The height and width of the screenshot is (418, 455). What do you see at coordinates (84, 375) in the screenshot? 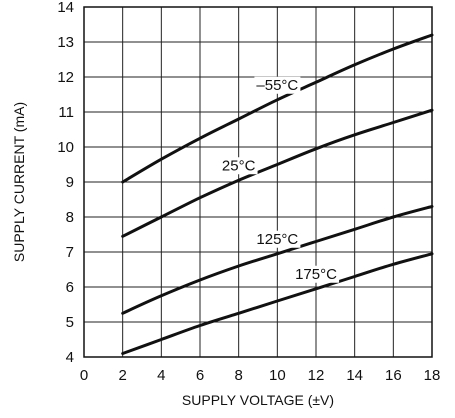
I see `x-tick-label: 0` at bounding box center [84, 375].